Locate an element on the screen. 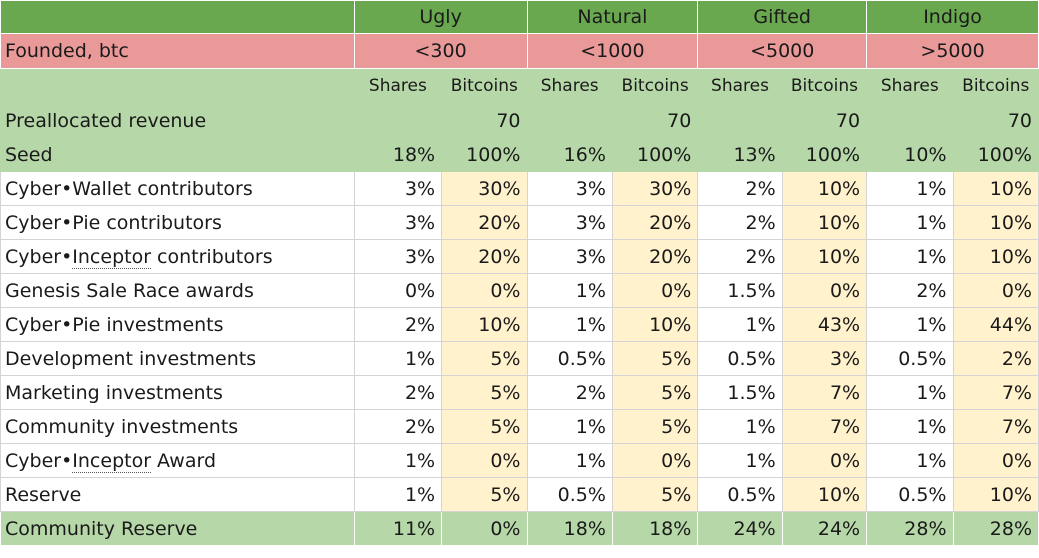 The image size is (1039, 558). community-reserve-row: Community Reserve 11% 0% 18% 18% 24% 24% 28% 28% is located at coordinates (519, 528).